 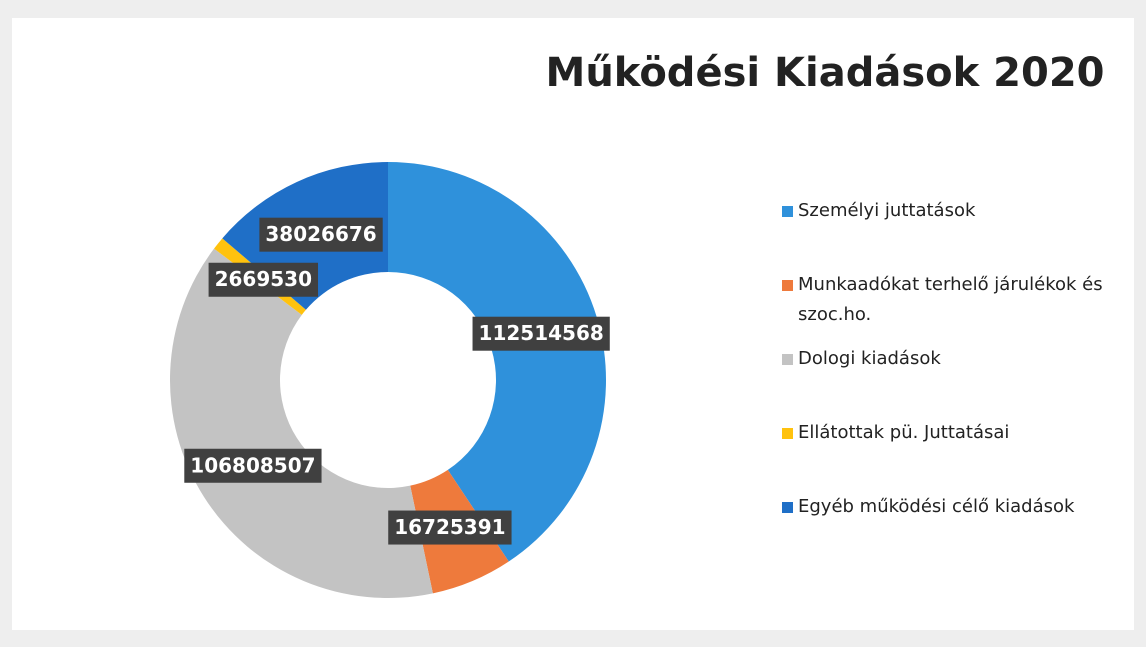 What do you see at coordinates (904, 432) in the screenshot?
I see `legend-label: Ellátottak pü. Juttatásai` at bounding box center [904, 432].